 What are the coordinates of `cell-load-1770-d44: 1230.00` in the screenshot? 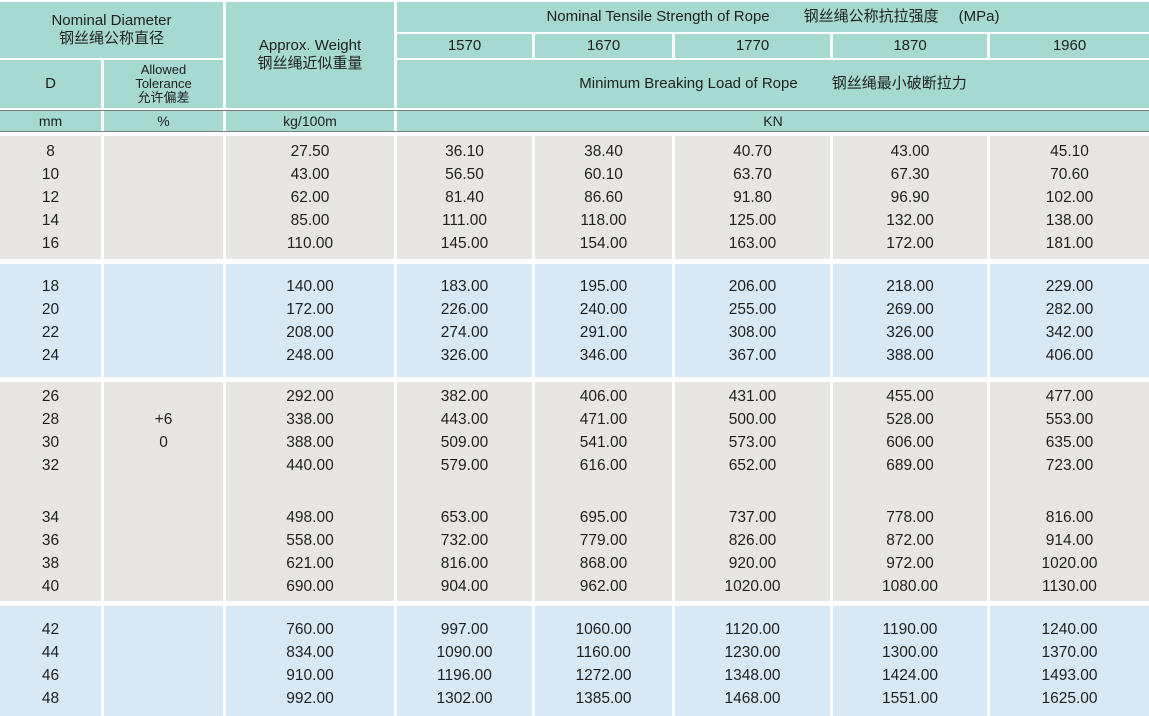 It's located at (752, 652).